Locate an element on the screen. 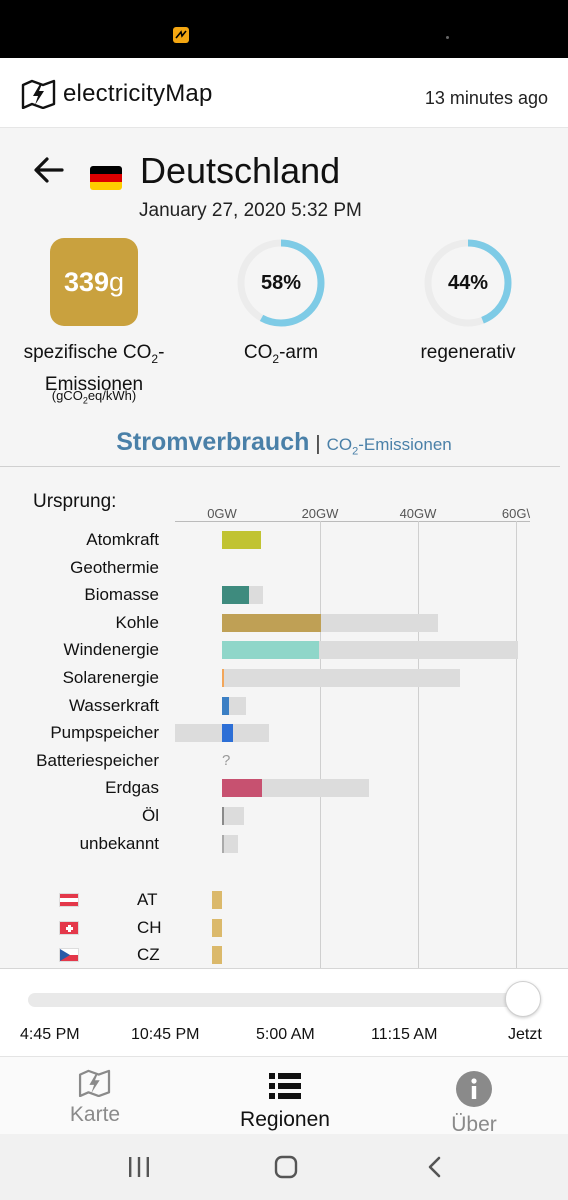 Image resolution: width=568 pixels, height=1200 pixels. renewable-gauge: 44% is located at coordinates (468, 283).